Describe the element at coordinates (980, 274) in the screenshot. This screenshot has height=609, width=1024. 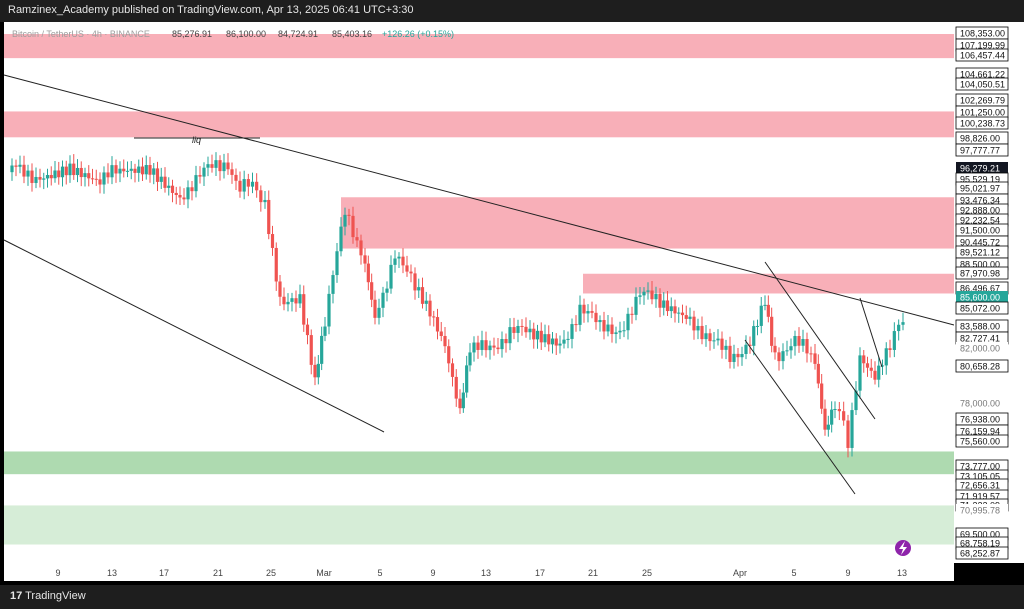
I see `price-label: 87,970.98` at that location.